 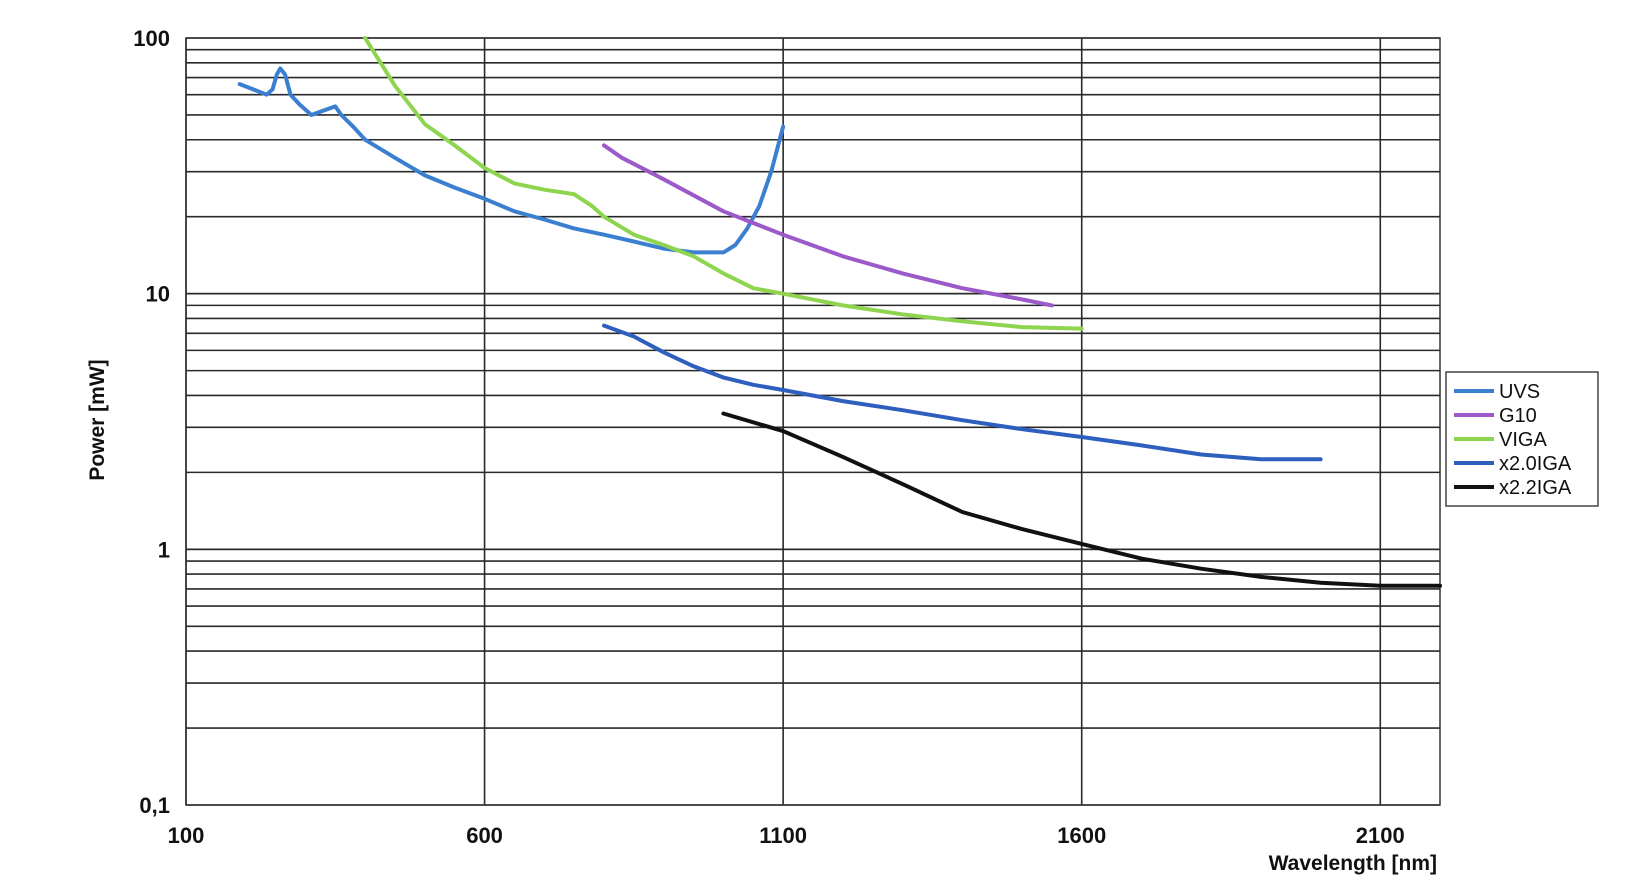 What do you see at coordinates (154, 805) in the screenshot?
I see `y-tick-label: 0,1` at bounding box center [154, 805].